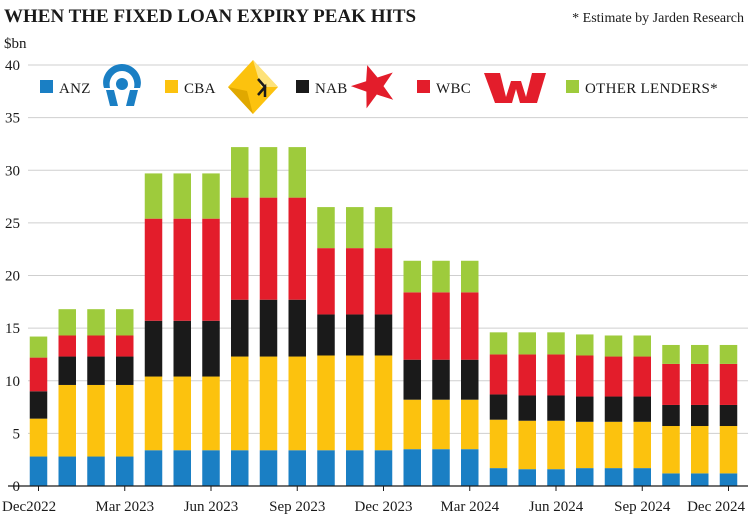 Image resolution: width=748 pixels, height=519 pixels. What do you see at coordinates (372, 87) in the screenshot?
I see `nab-star-icon` at bounding box center [372, 87].